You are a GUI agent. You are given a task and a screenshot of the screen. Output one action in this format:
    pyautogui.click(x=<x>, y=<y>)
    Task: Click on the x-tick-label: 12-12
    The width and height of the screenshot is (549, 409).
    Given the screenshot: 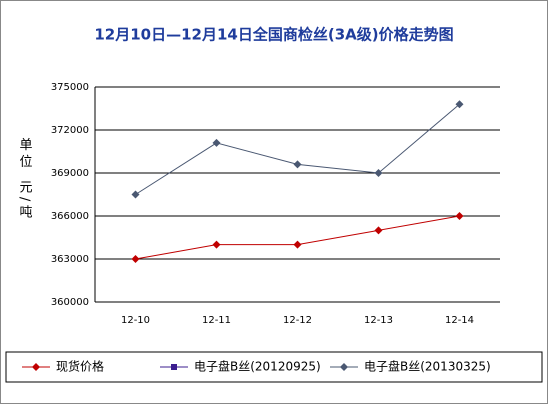 What is the action you would take?
    pyautogui.click(x=297, y=320)
    